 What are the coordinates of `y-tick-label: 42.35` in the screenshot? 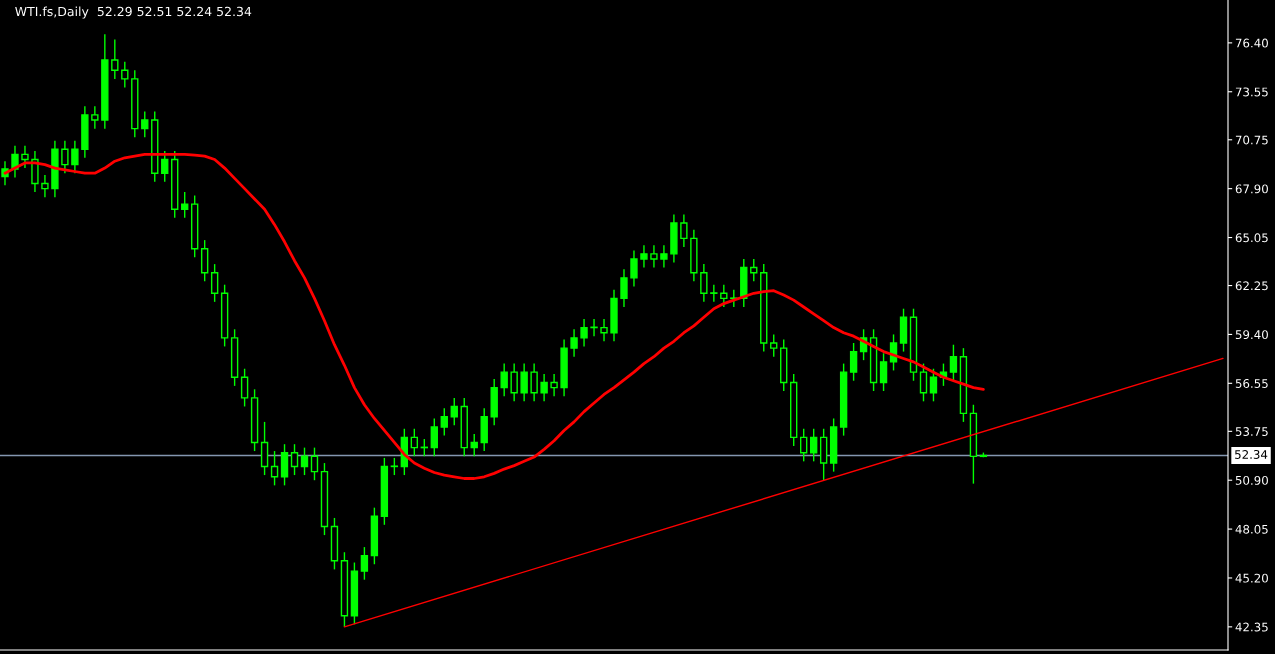 It's located at (1251, 627).